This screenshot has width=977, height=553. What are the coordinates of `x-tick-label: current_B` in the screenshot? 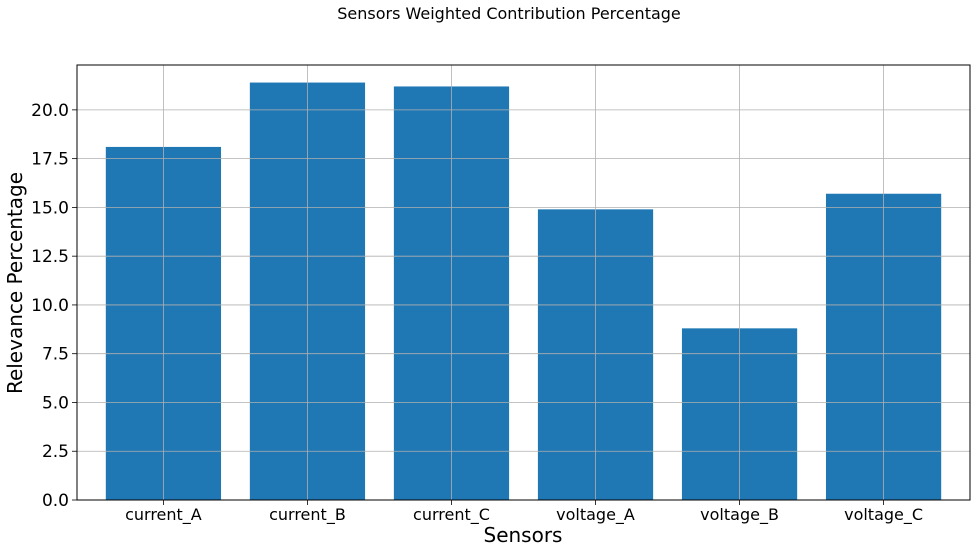 It's located at (307, 515).